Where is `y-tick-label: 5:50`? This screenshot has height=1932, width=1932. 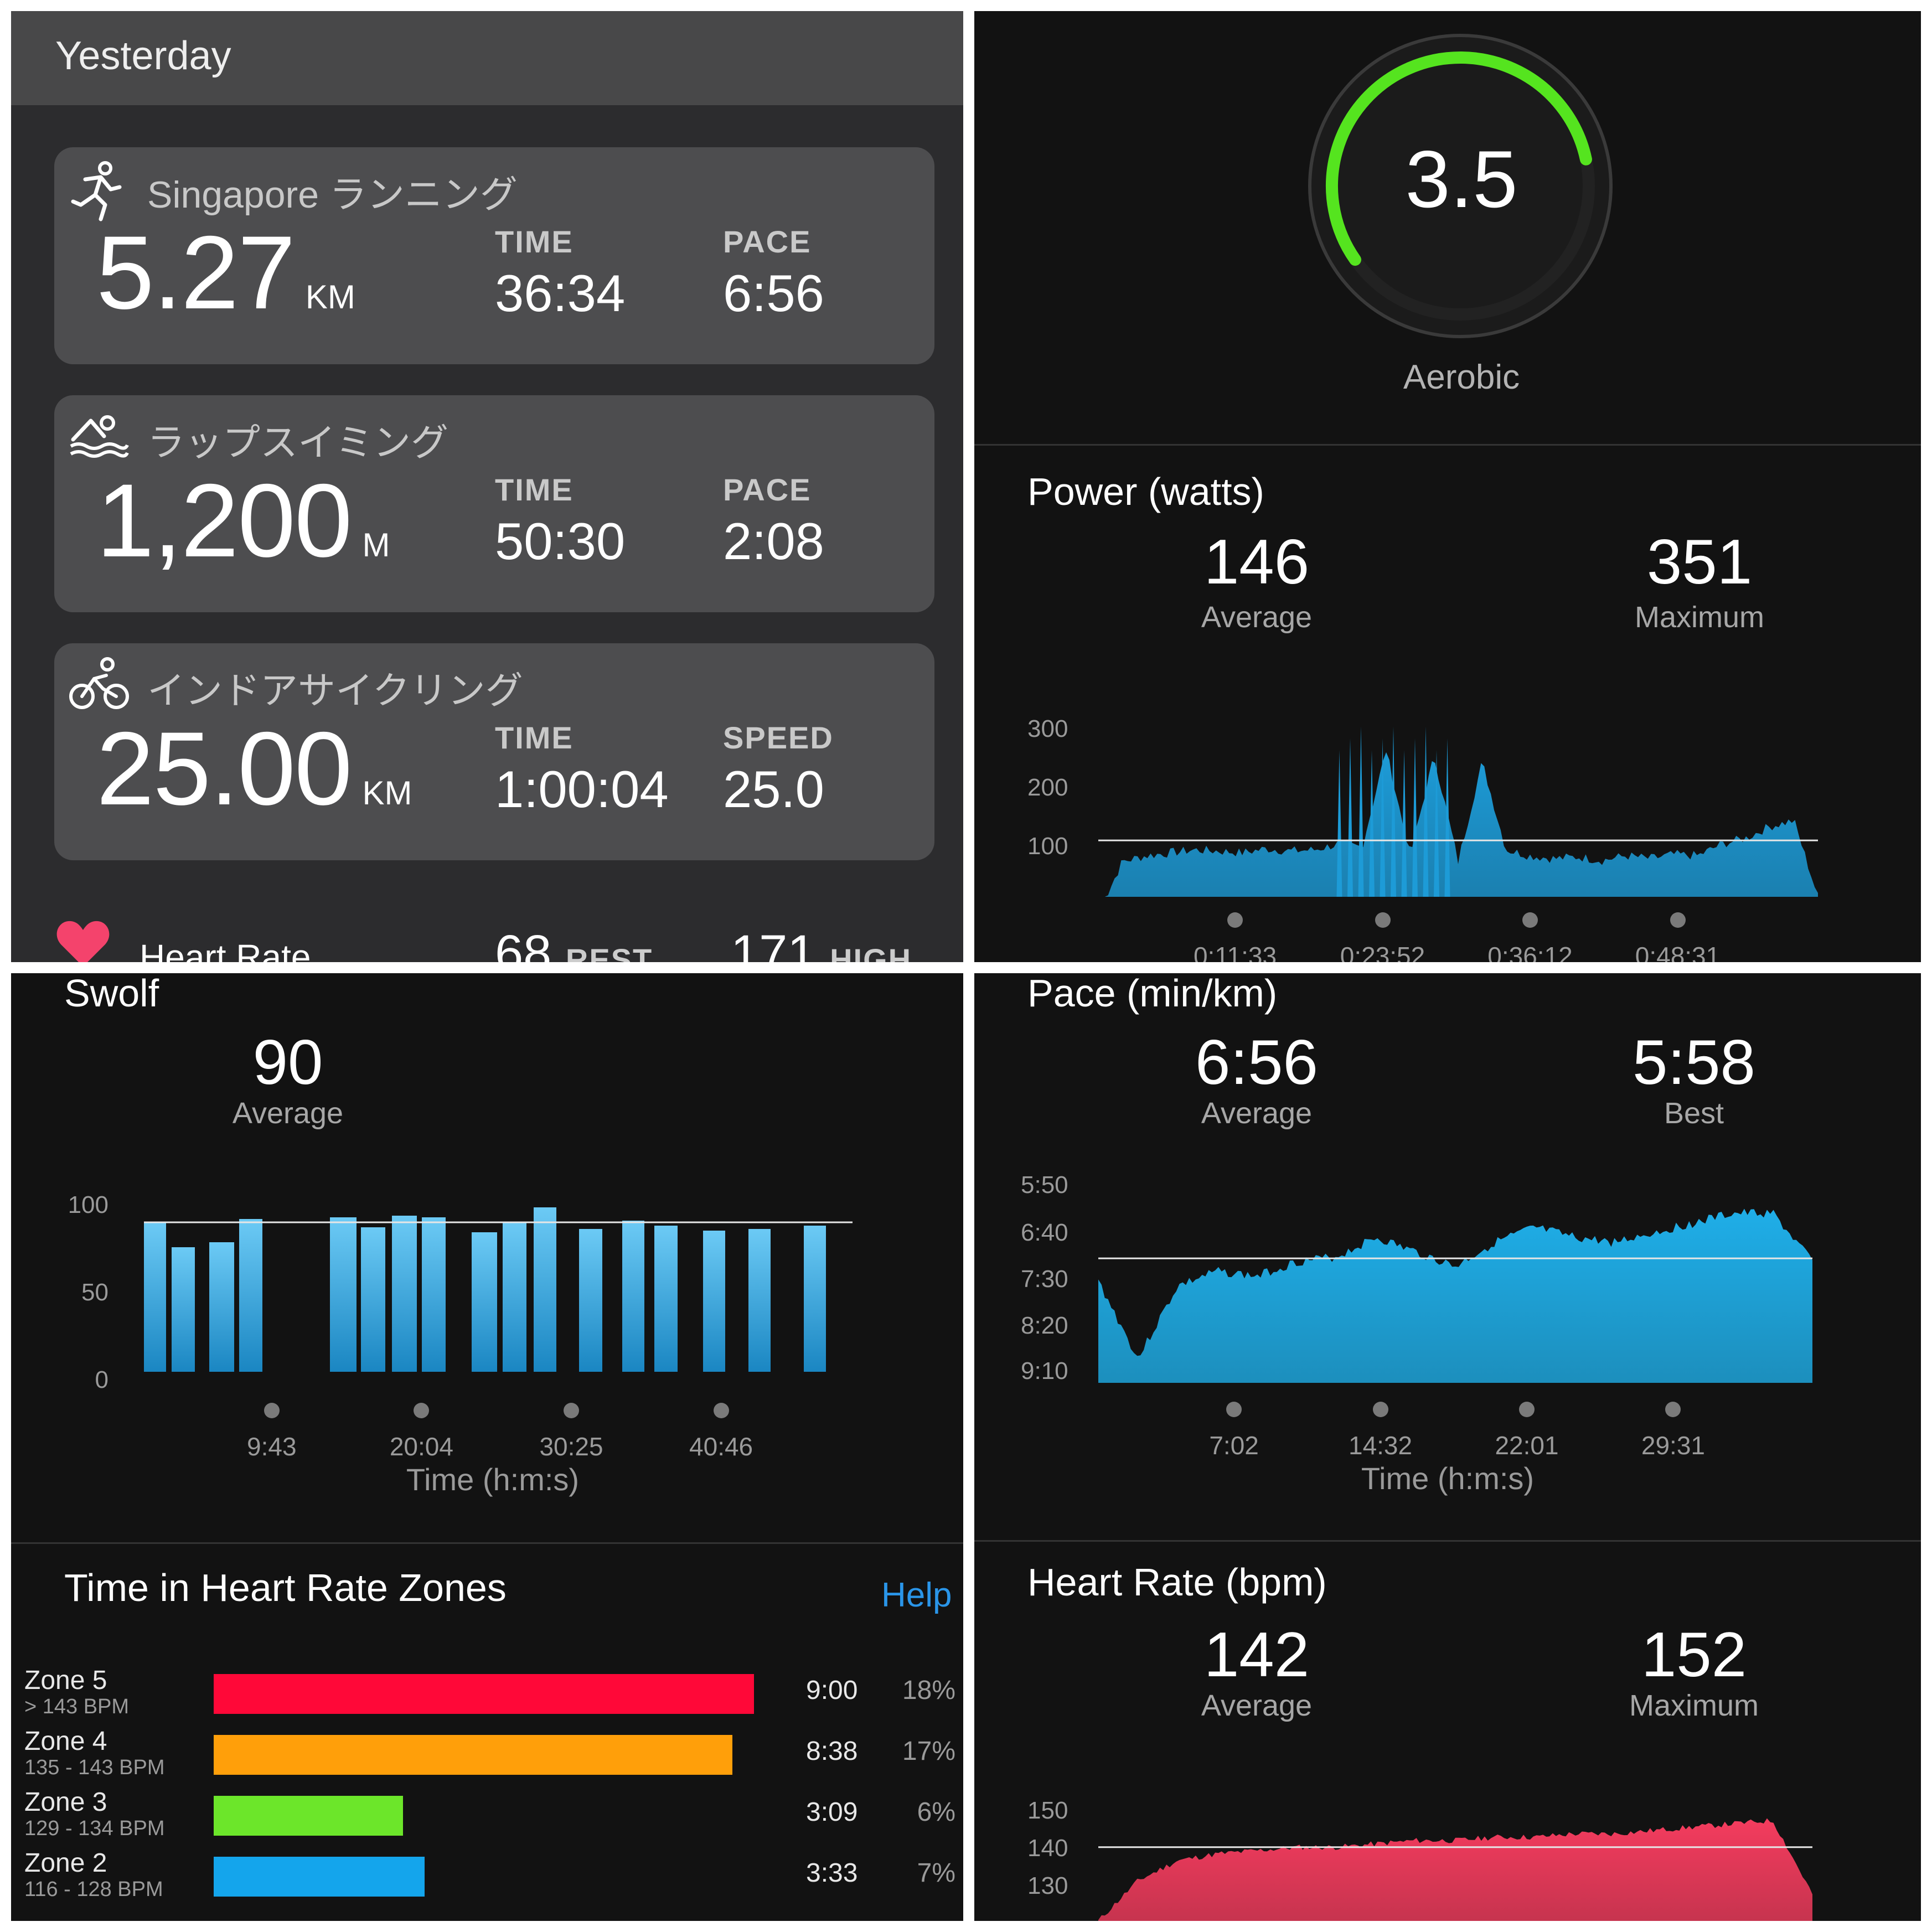 y-tick-label: 5:50 is located at coordinates (1044, 1185).